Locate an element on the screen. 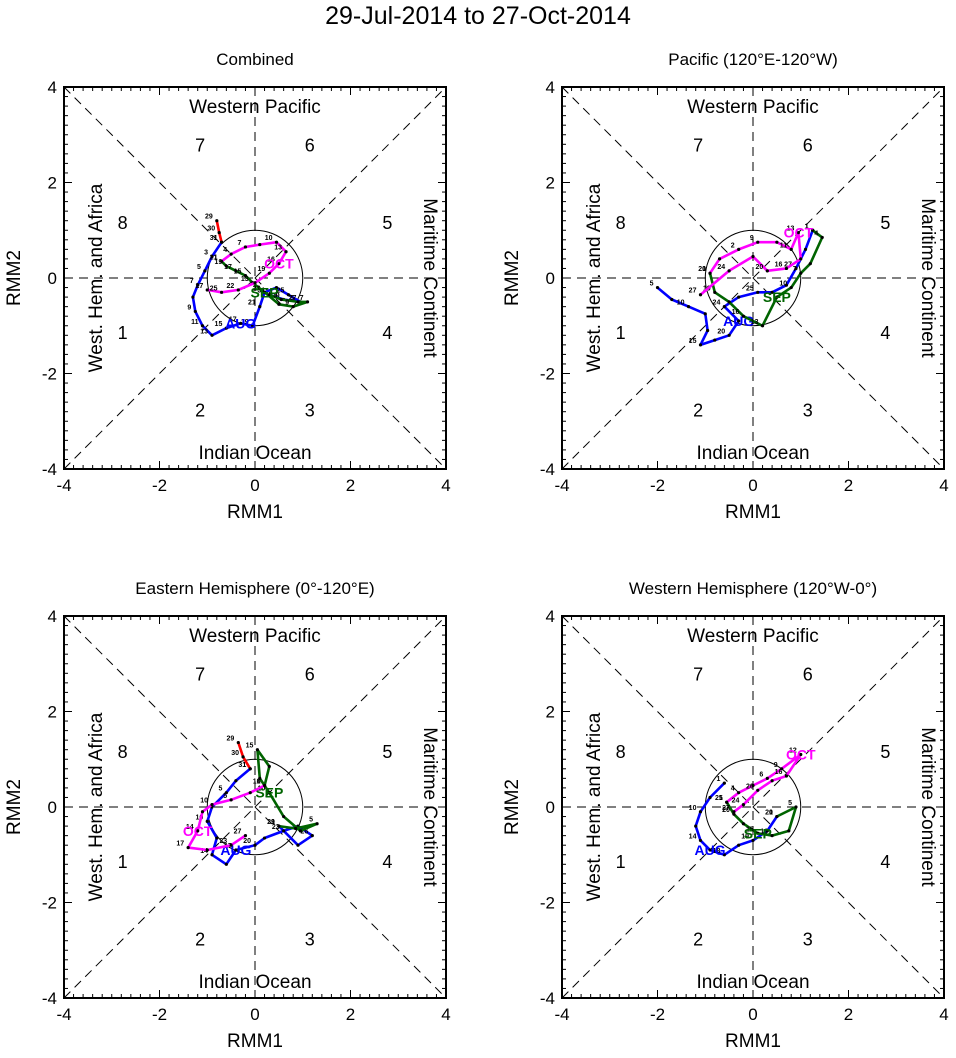 The height and width of the screenshot is (1058, 956). day-label: 11 is located at coordinates (195, 322).